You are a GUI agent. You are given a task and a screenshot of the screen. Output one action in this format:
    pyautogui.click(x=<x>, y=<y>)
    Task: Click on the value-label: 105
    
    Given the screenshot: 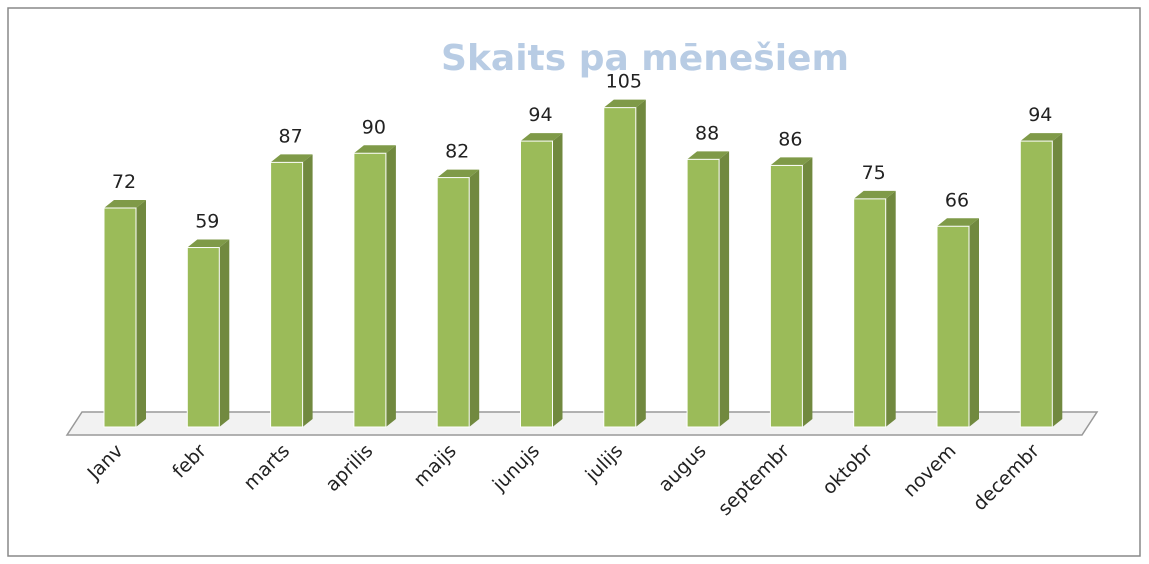 What is the action you would take?
    pyautogui.click(x=624, y=82)
    